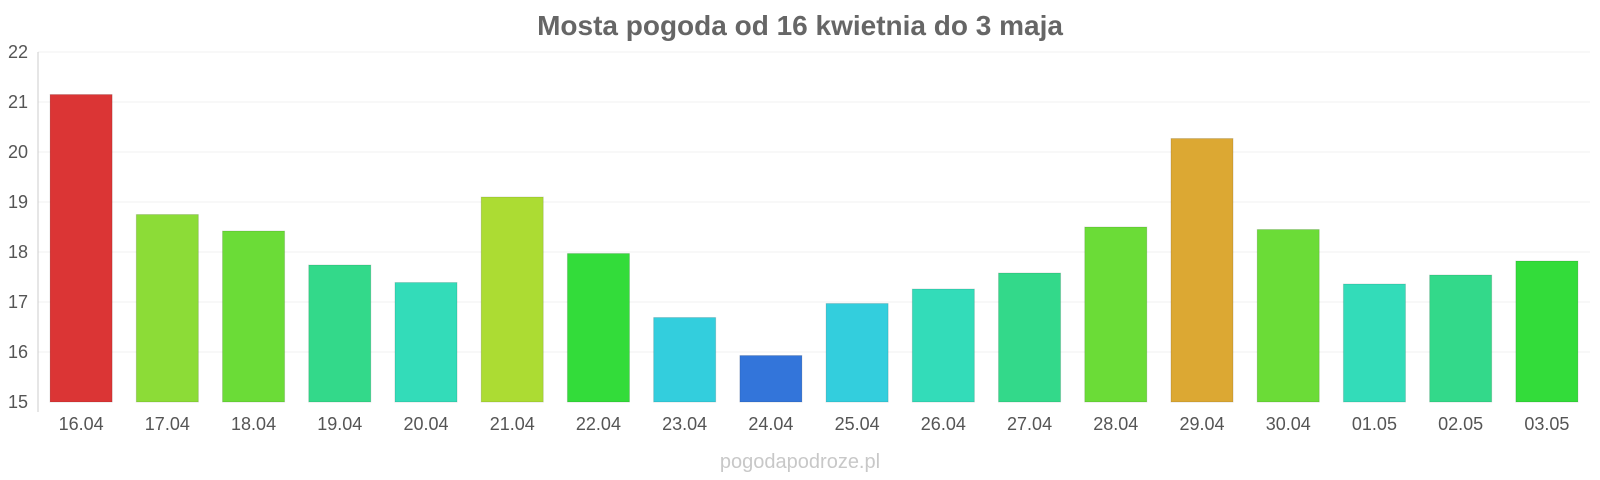  I want to click on x-tick-label: 19.04, so click(339, 424).